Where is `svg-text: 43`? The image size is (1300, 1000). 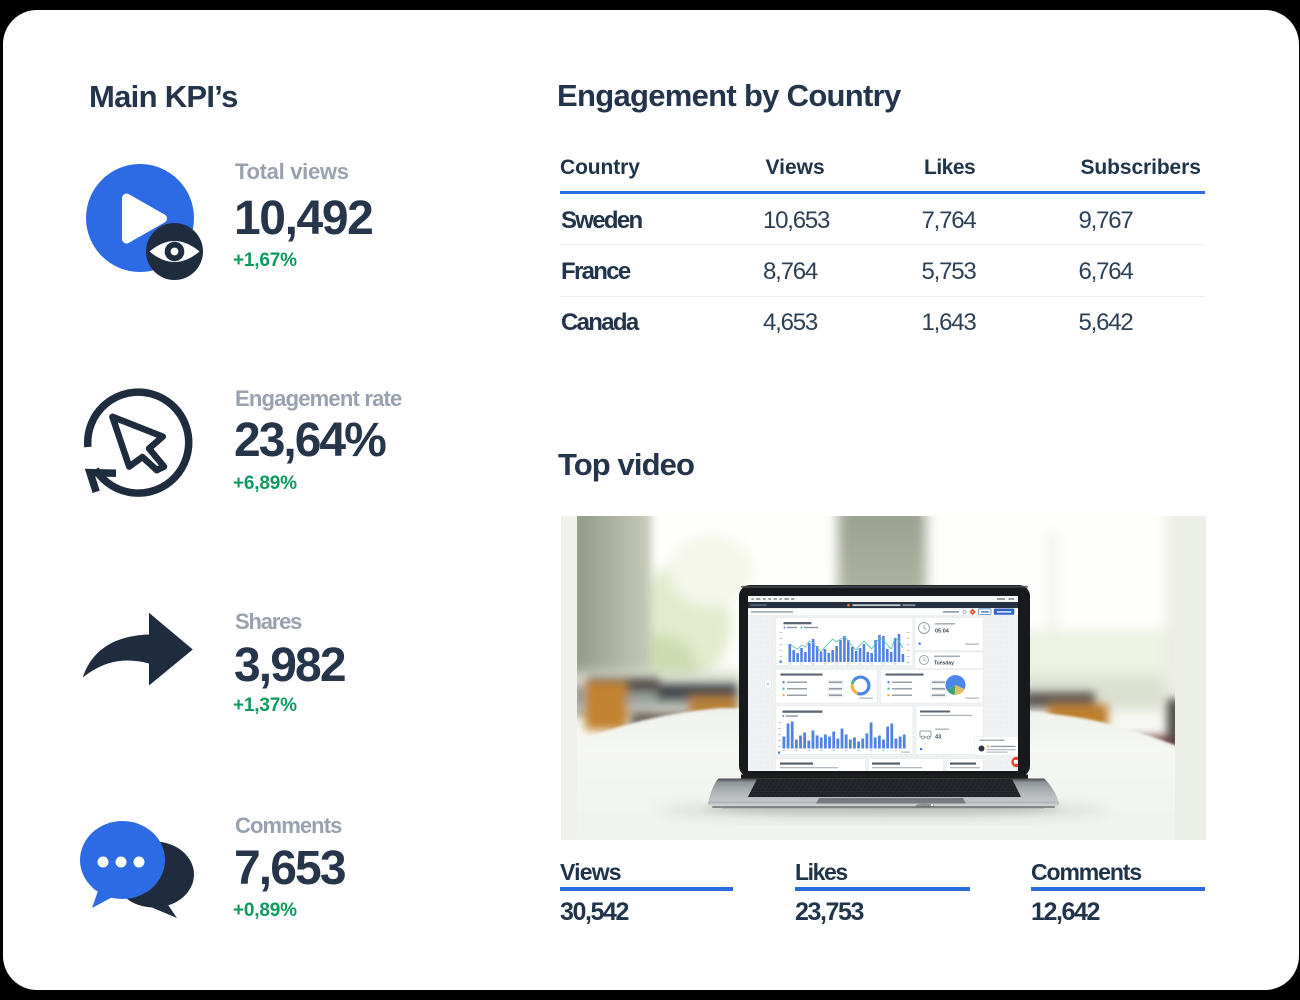 svg-text: 43 is located at coordinates (938, 738).